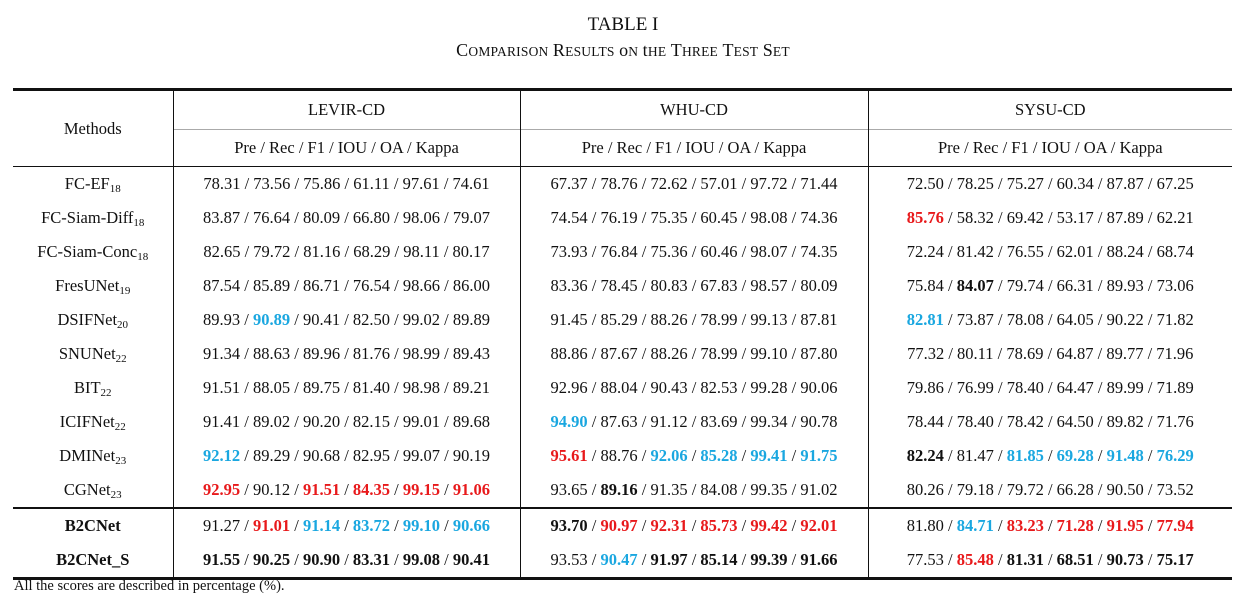  Describe the element at coordinates (121, 358) in the screenshot. I see `method-year-subscript: 22` at that location.